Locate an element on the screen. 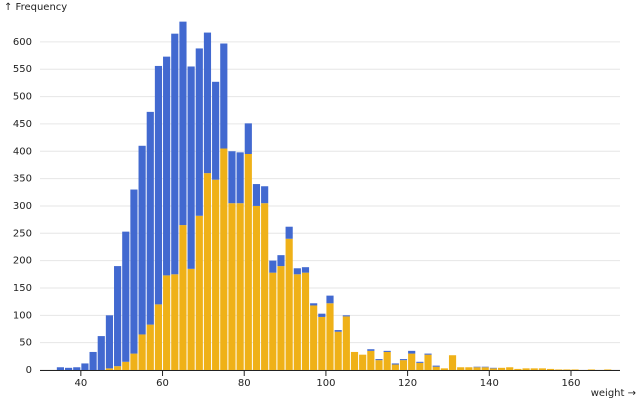 The height and width of the screenshot is (400, 640). y-tick-label: 600 is located at coordinates (22, 42).